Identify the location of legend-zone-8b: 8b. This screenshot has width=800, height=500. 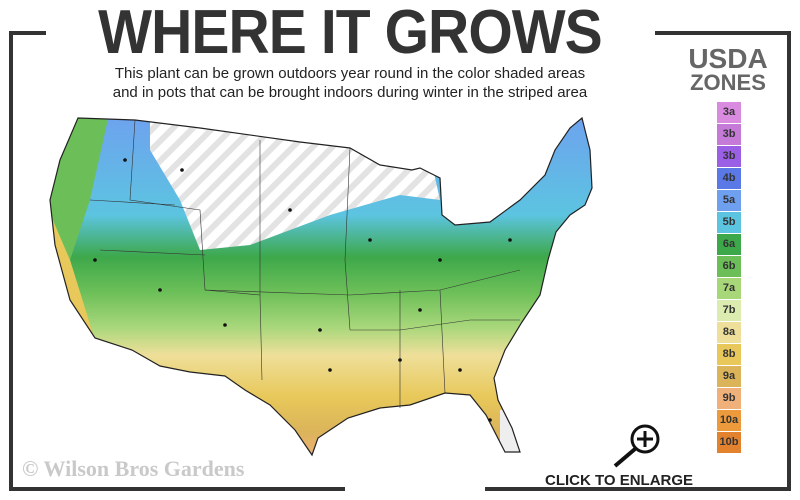
(729, 354).